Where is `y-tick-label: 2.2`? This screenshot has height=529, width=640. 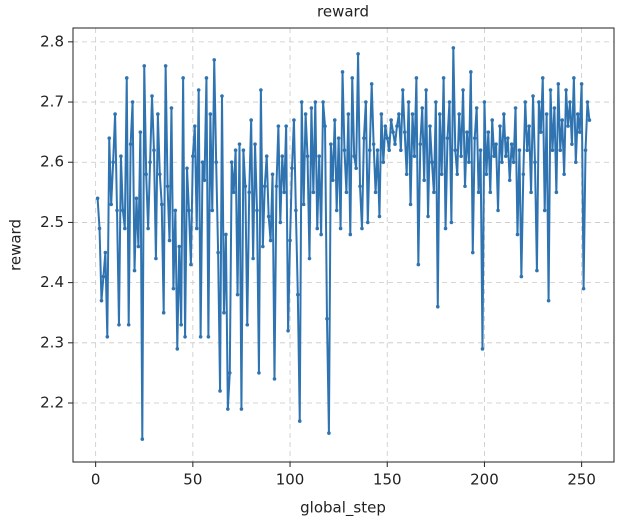 y-tick-label: 2.2 is located at coordinates (52, 403).